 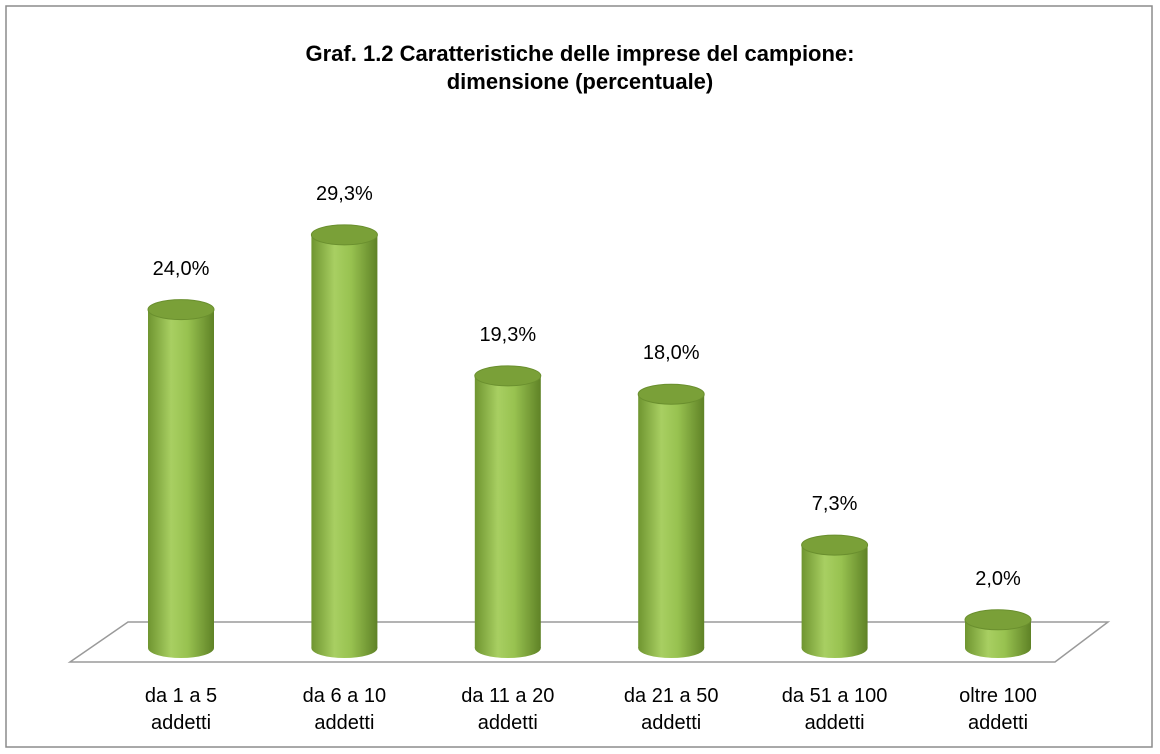 What do you see at coordinates (834, 504) in the screenshot?
I see `value-label: 7,3%` at bounding box center [834, 504].